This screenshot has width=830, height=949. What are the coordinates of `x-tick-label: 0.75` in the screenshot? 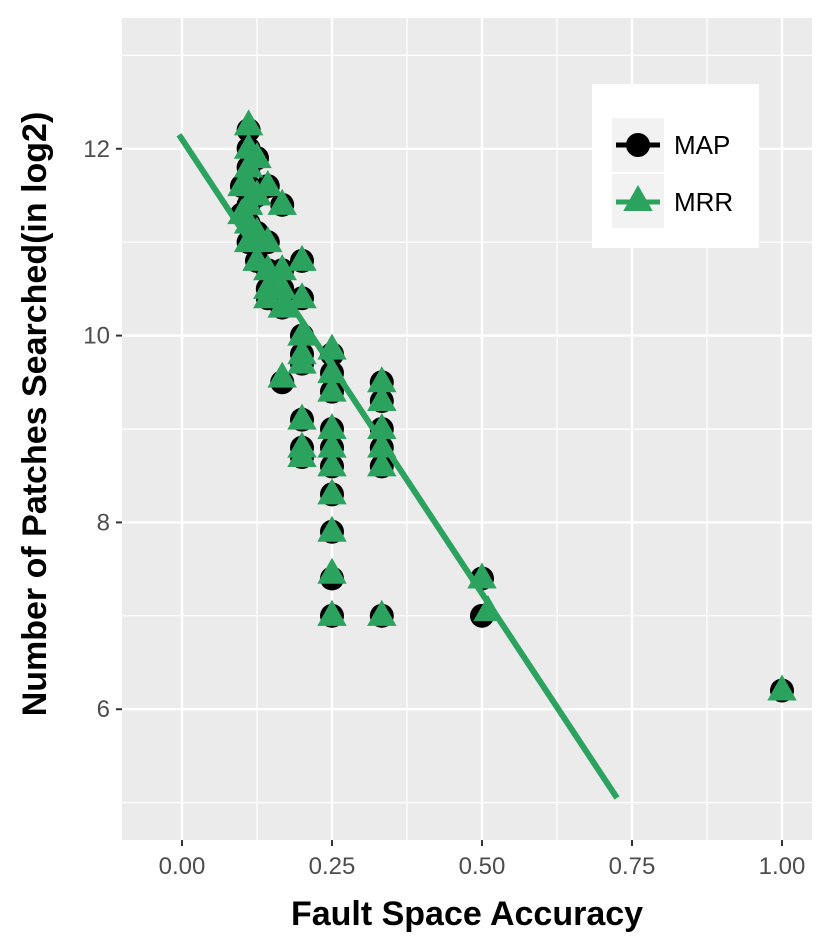 It's located at (632, 866).